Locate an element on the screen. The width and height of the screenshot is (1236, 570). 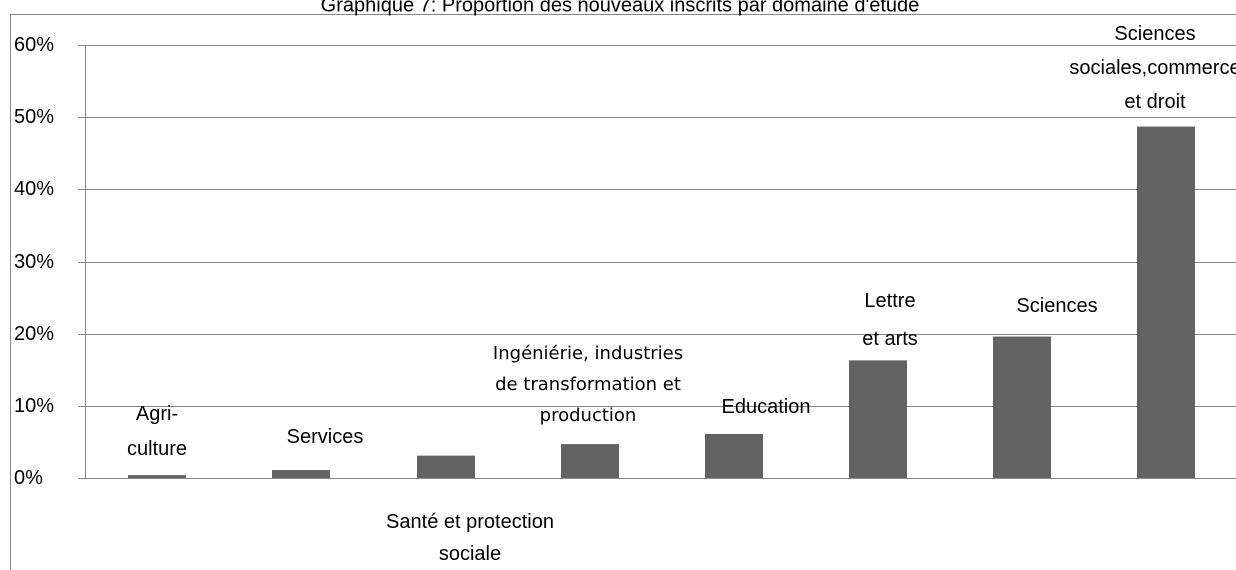
y-tick-label: 50% is located at coordinates (34, 117).